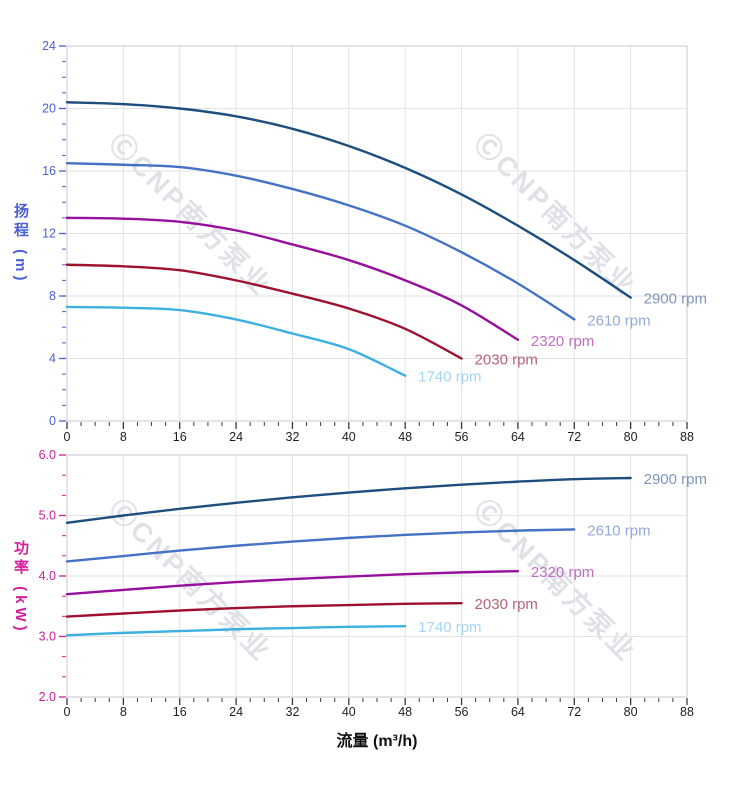  Describe the element at coordinates (675, 479) in the screenshot. I see `rpm-label-2900-power: 2900 rpm` at that location.